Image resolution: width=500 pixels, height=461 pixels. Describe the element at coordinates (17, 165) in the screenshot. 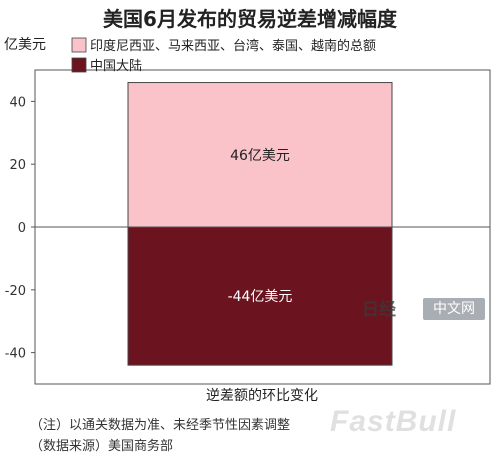

I see `y-tick-label: 20` at that location.